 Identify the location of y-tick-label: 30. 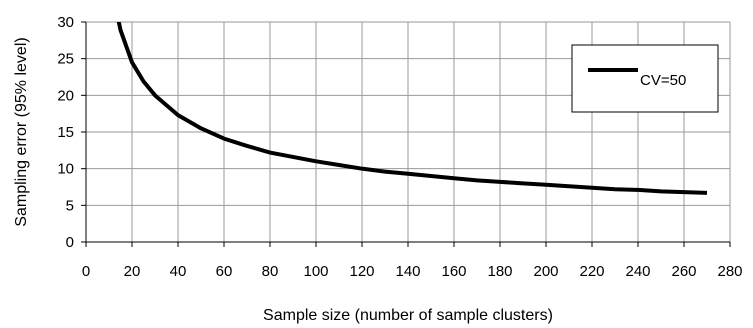
(65, 22).